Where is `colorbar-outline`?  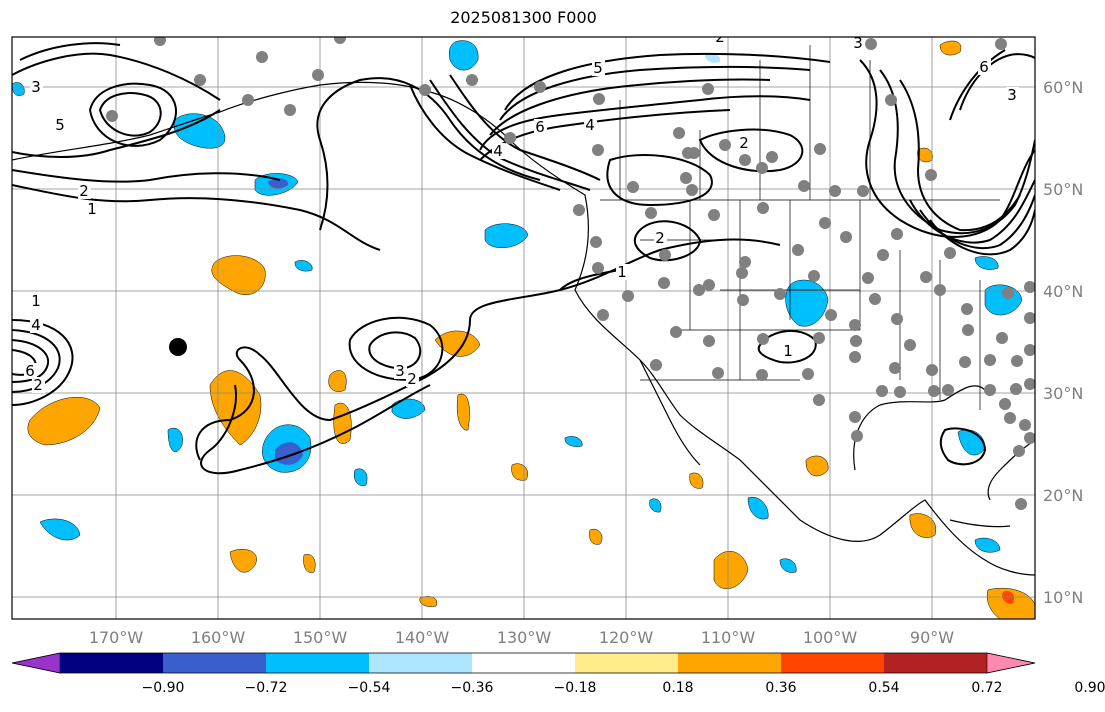
colorbar-outline is located at coordinates (523, 663).